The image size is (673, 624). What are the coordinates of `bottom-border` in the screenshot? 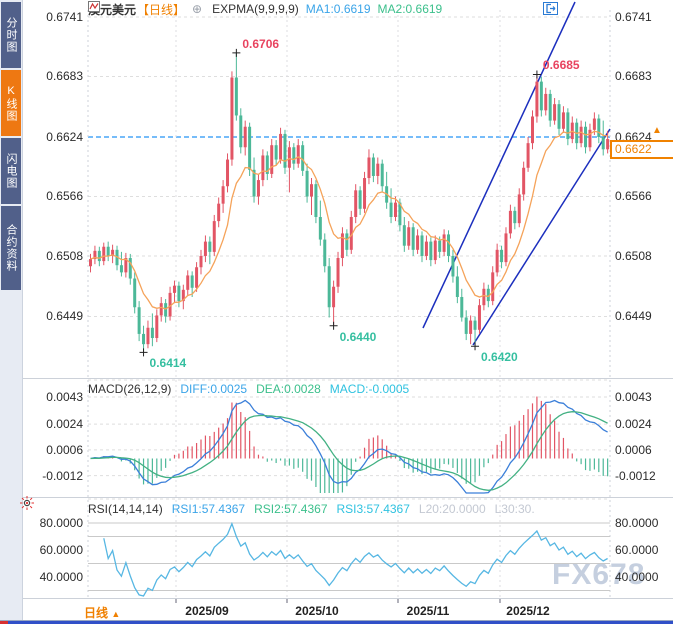 It's located at (336, 620).